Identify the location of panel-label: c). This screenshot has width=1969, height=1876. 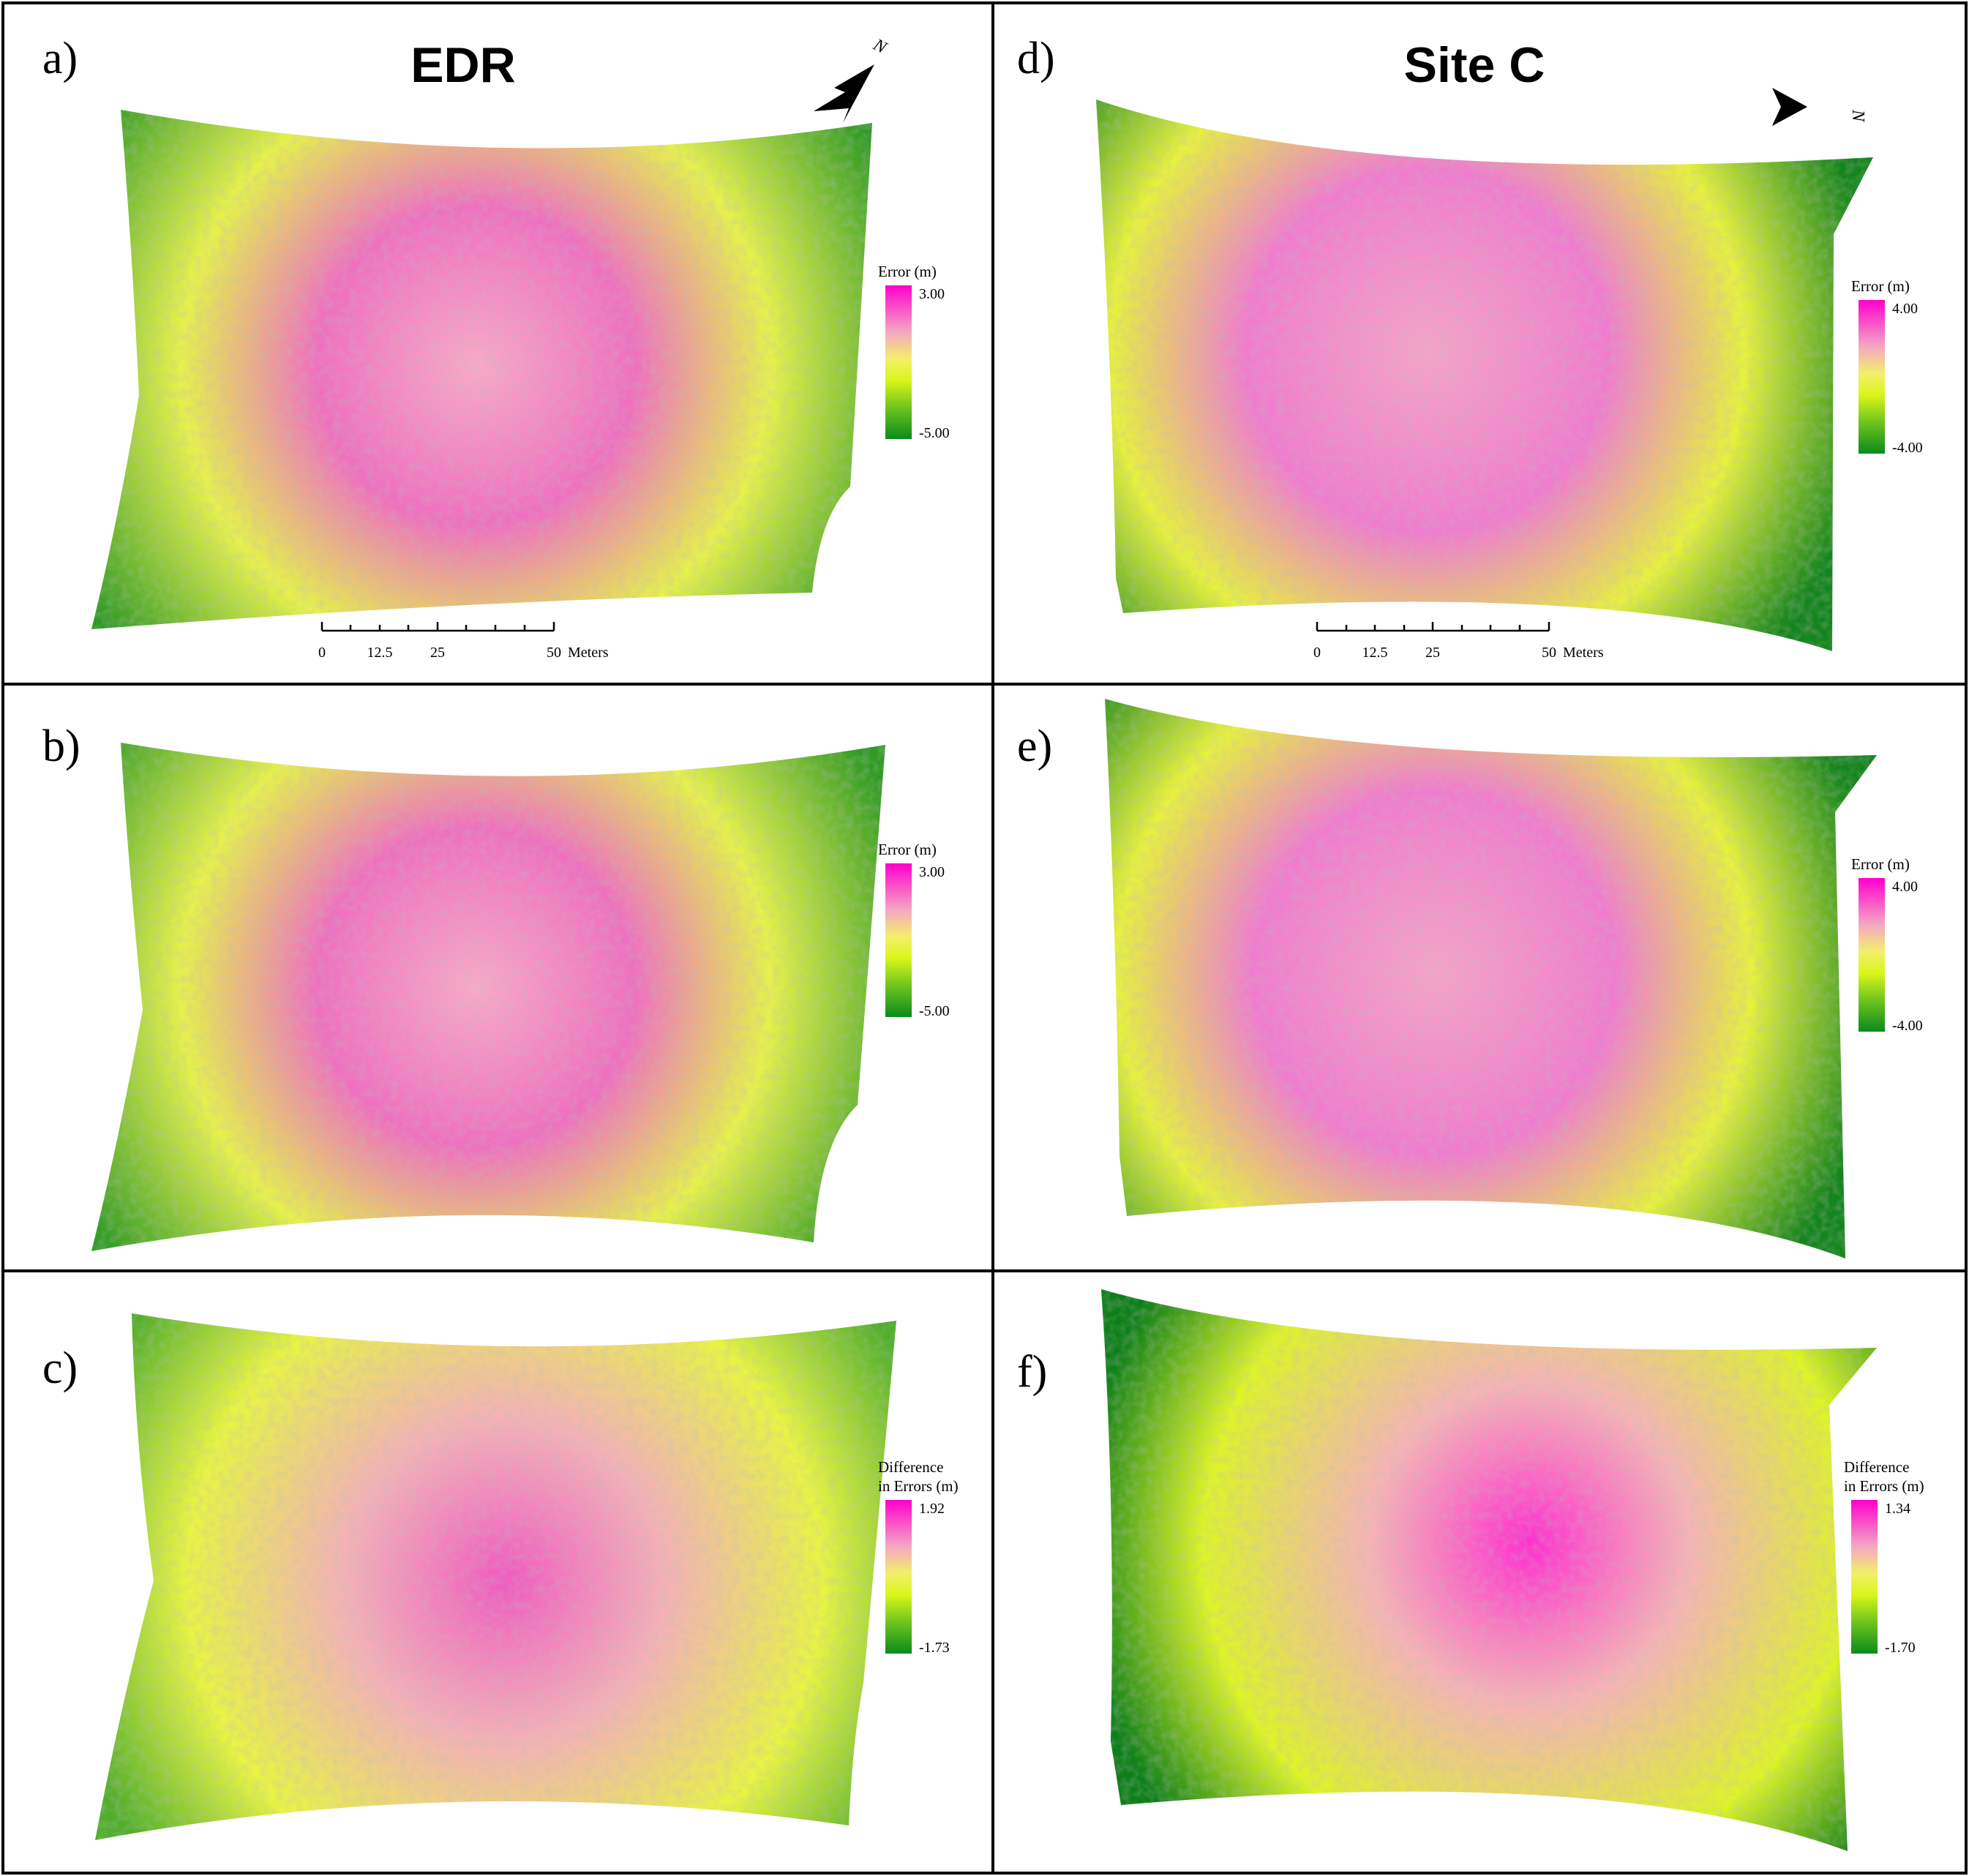
(60, 1368).